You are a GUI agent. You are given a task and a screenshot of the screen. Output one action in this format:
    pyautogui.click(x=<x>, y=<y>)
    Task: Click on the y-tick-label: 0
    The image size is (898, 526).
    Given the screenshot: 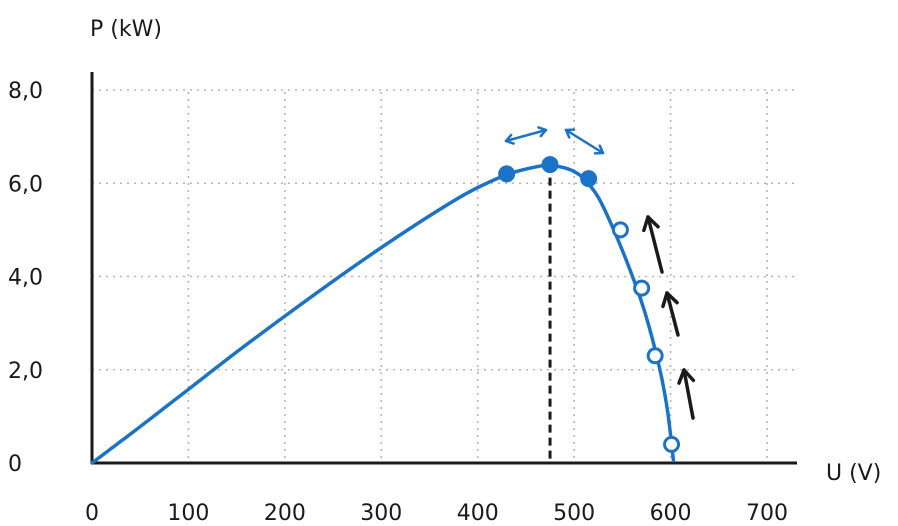 What is the action you would take?
    pyautogui.click(x=15, y=464)
    